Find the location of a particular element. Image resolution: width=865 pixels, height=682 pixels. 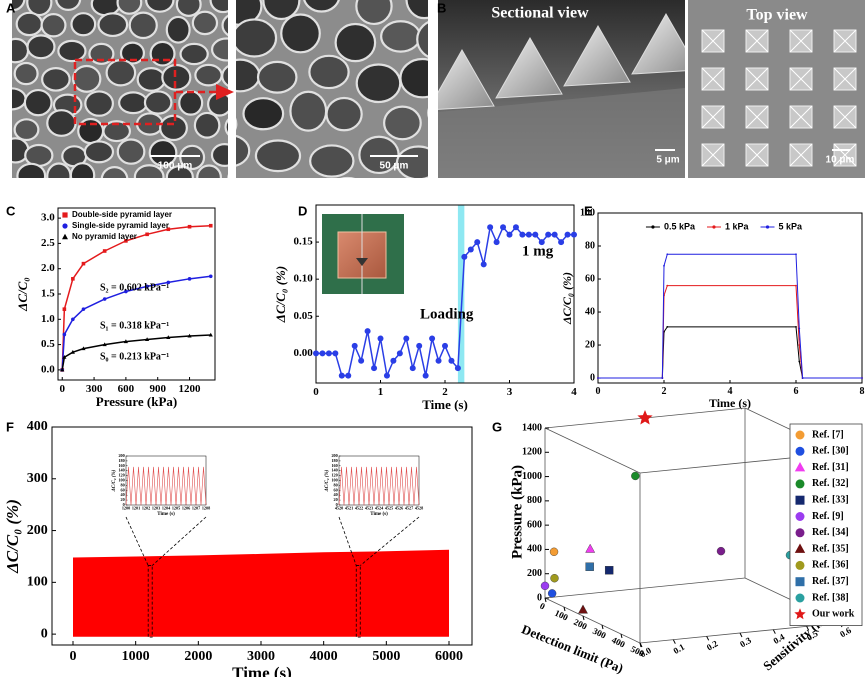

image-panel is located at coordinates (332, 89).